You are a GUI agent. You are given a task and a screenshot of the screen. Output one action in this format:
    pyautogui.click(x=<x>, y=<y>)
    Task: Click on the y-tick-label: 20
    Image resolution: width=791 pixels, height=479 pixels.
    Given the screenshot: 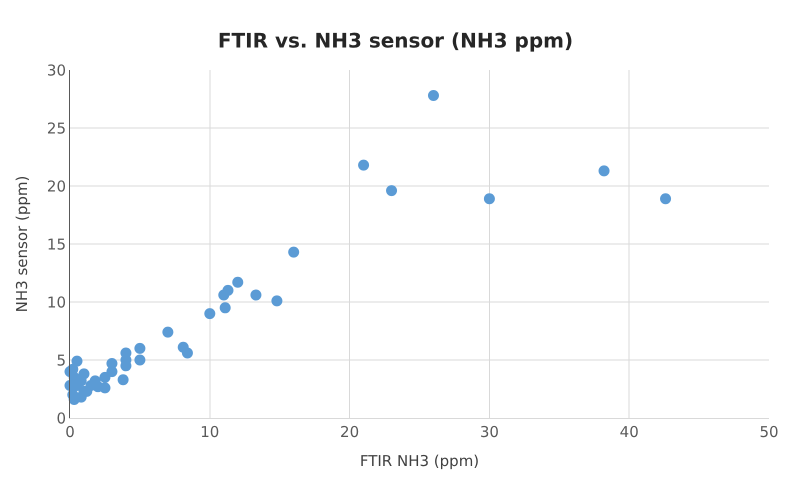 What is the action you would take?
    pyautogui.click(x=56, y=186)
    